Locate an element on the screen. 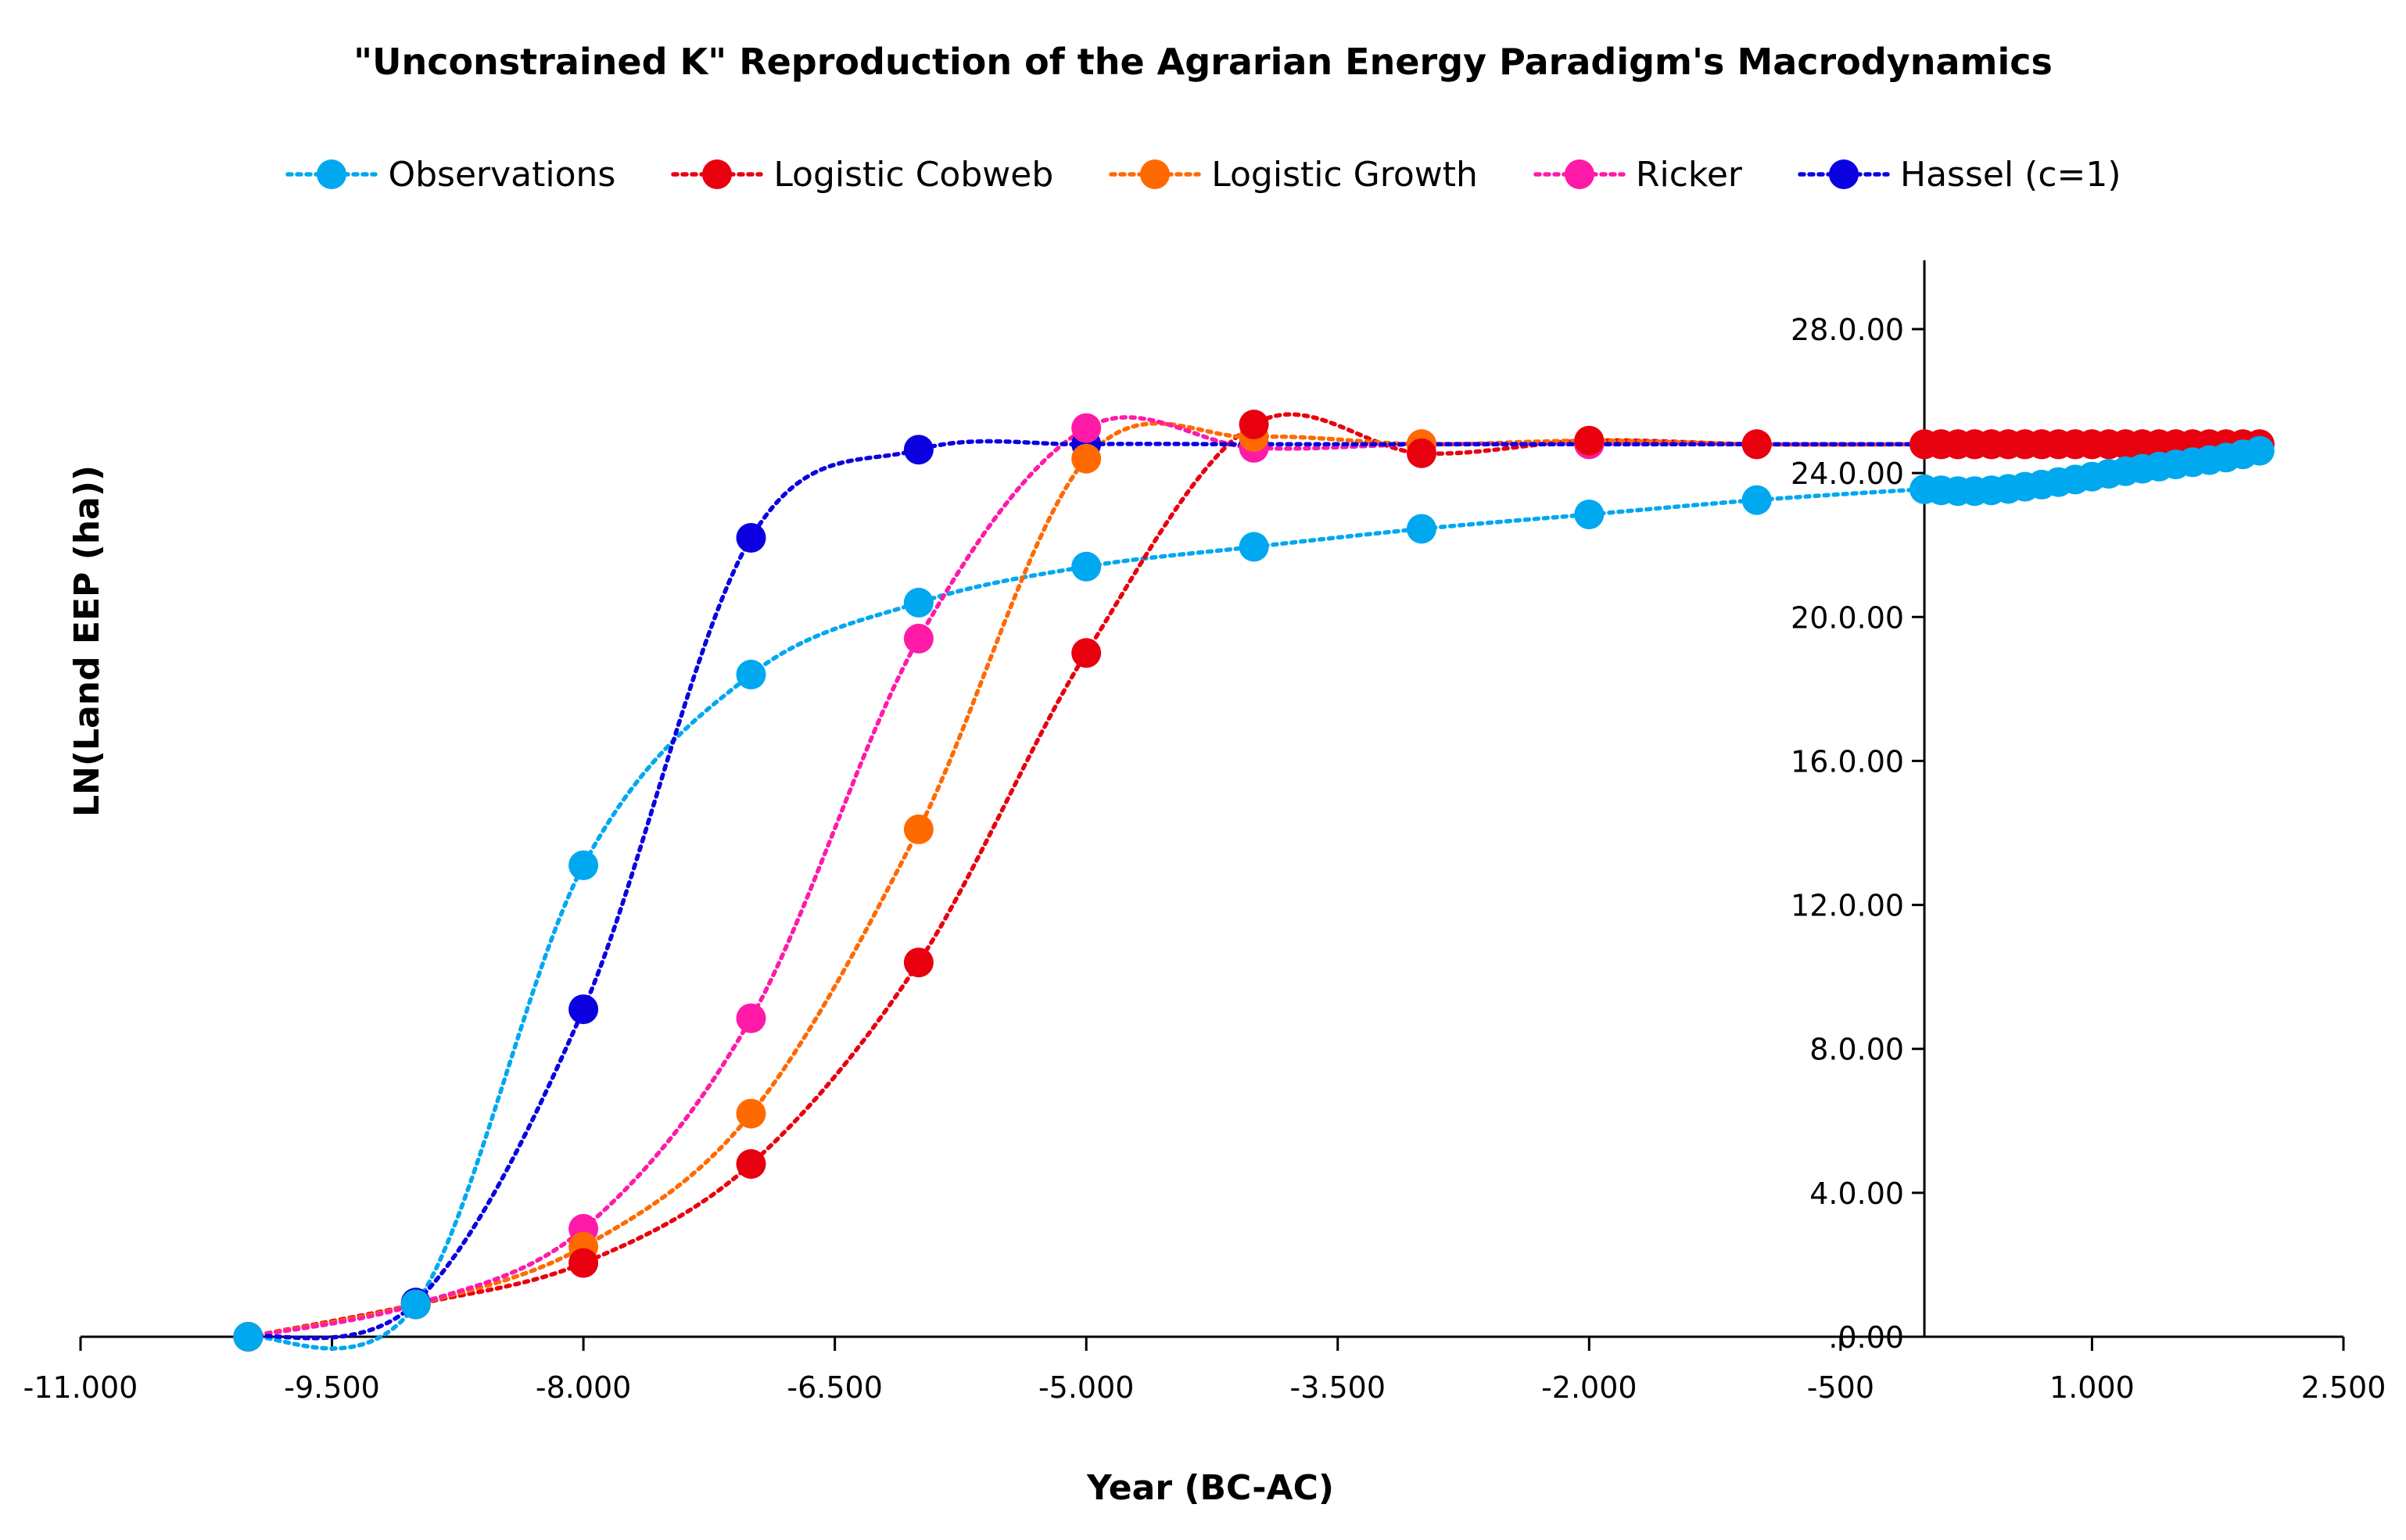 The height and width of the screenshot is (1540, 2406). x-tick-label: -11.000 is located at coordinates (80, 1387).